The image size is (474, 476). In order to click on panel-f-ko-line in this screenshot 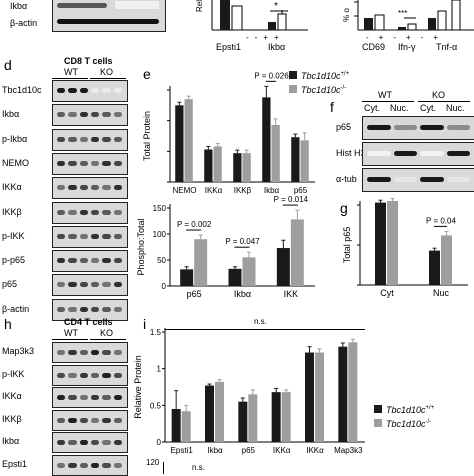, I will do `click(444, 101)`.